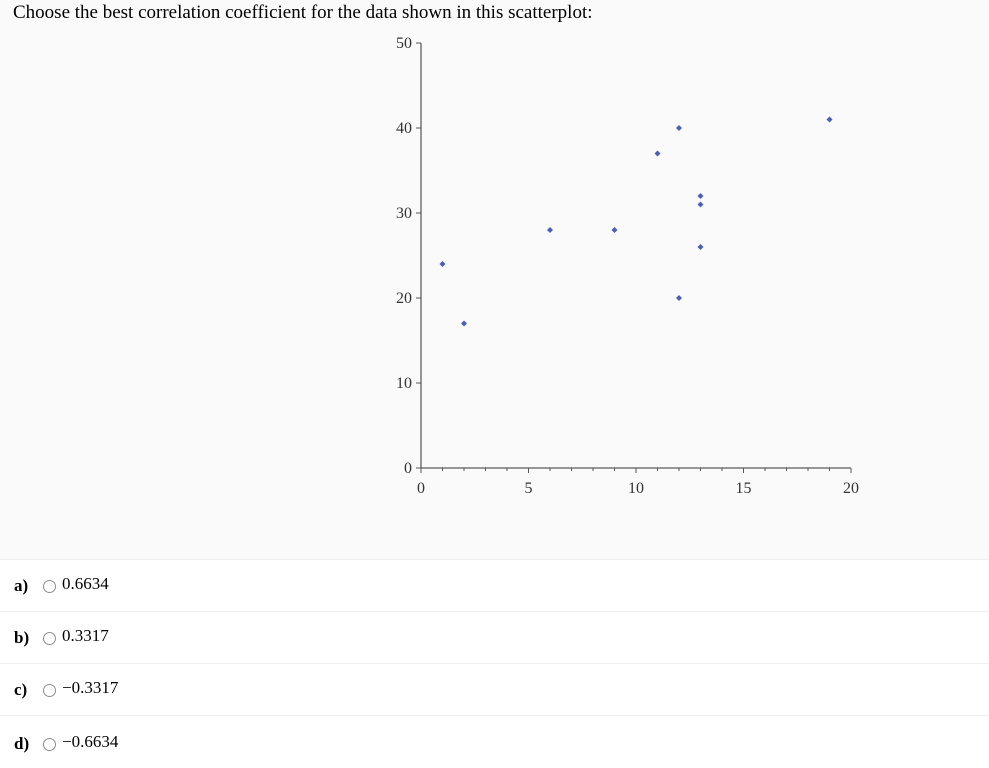  I want to click on x-tick-label: 0, so click(421, 488).